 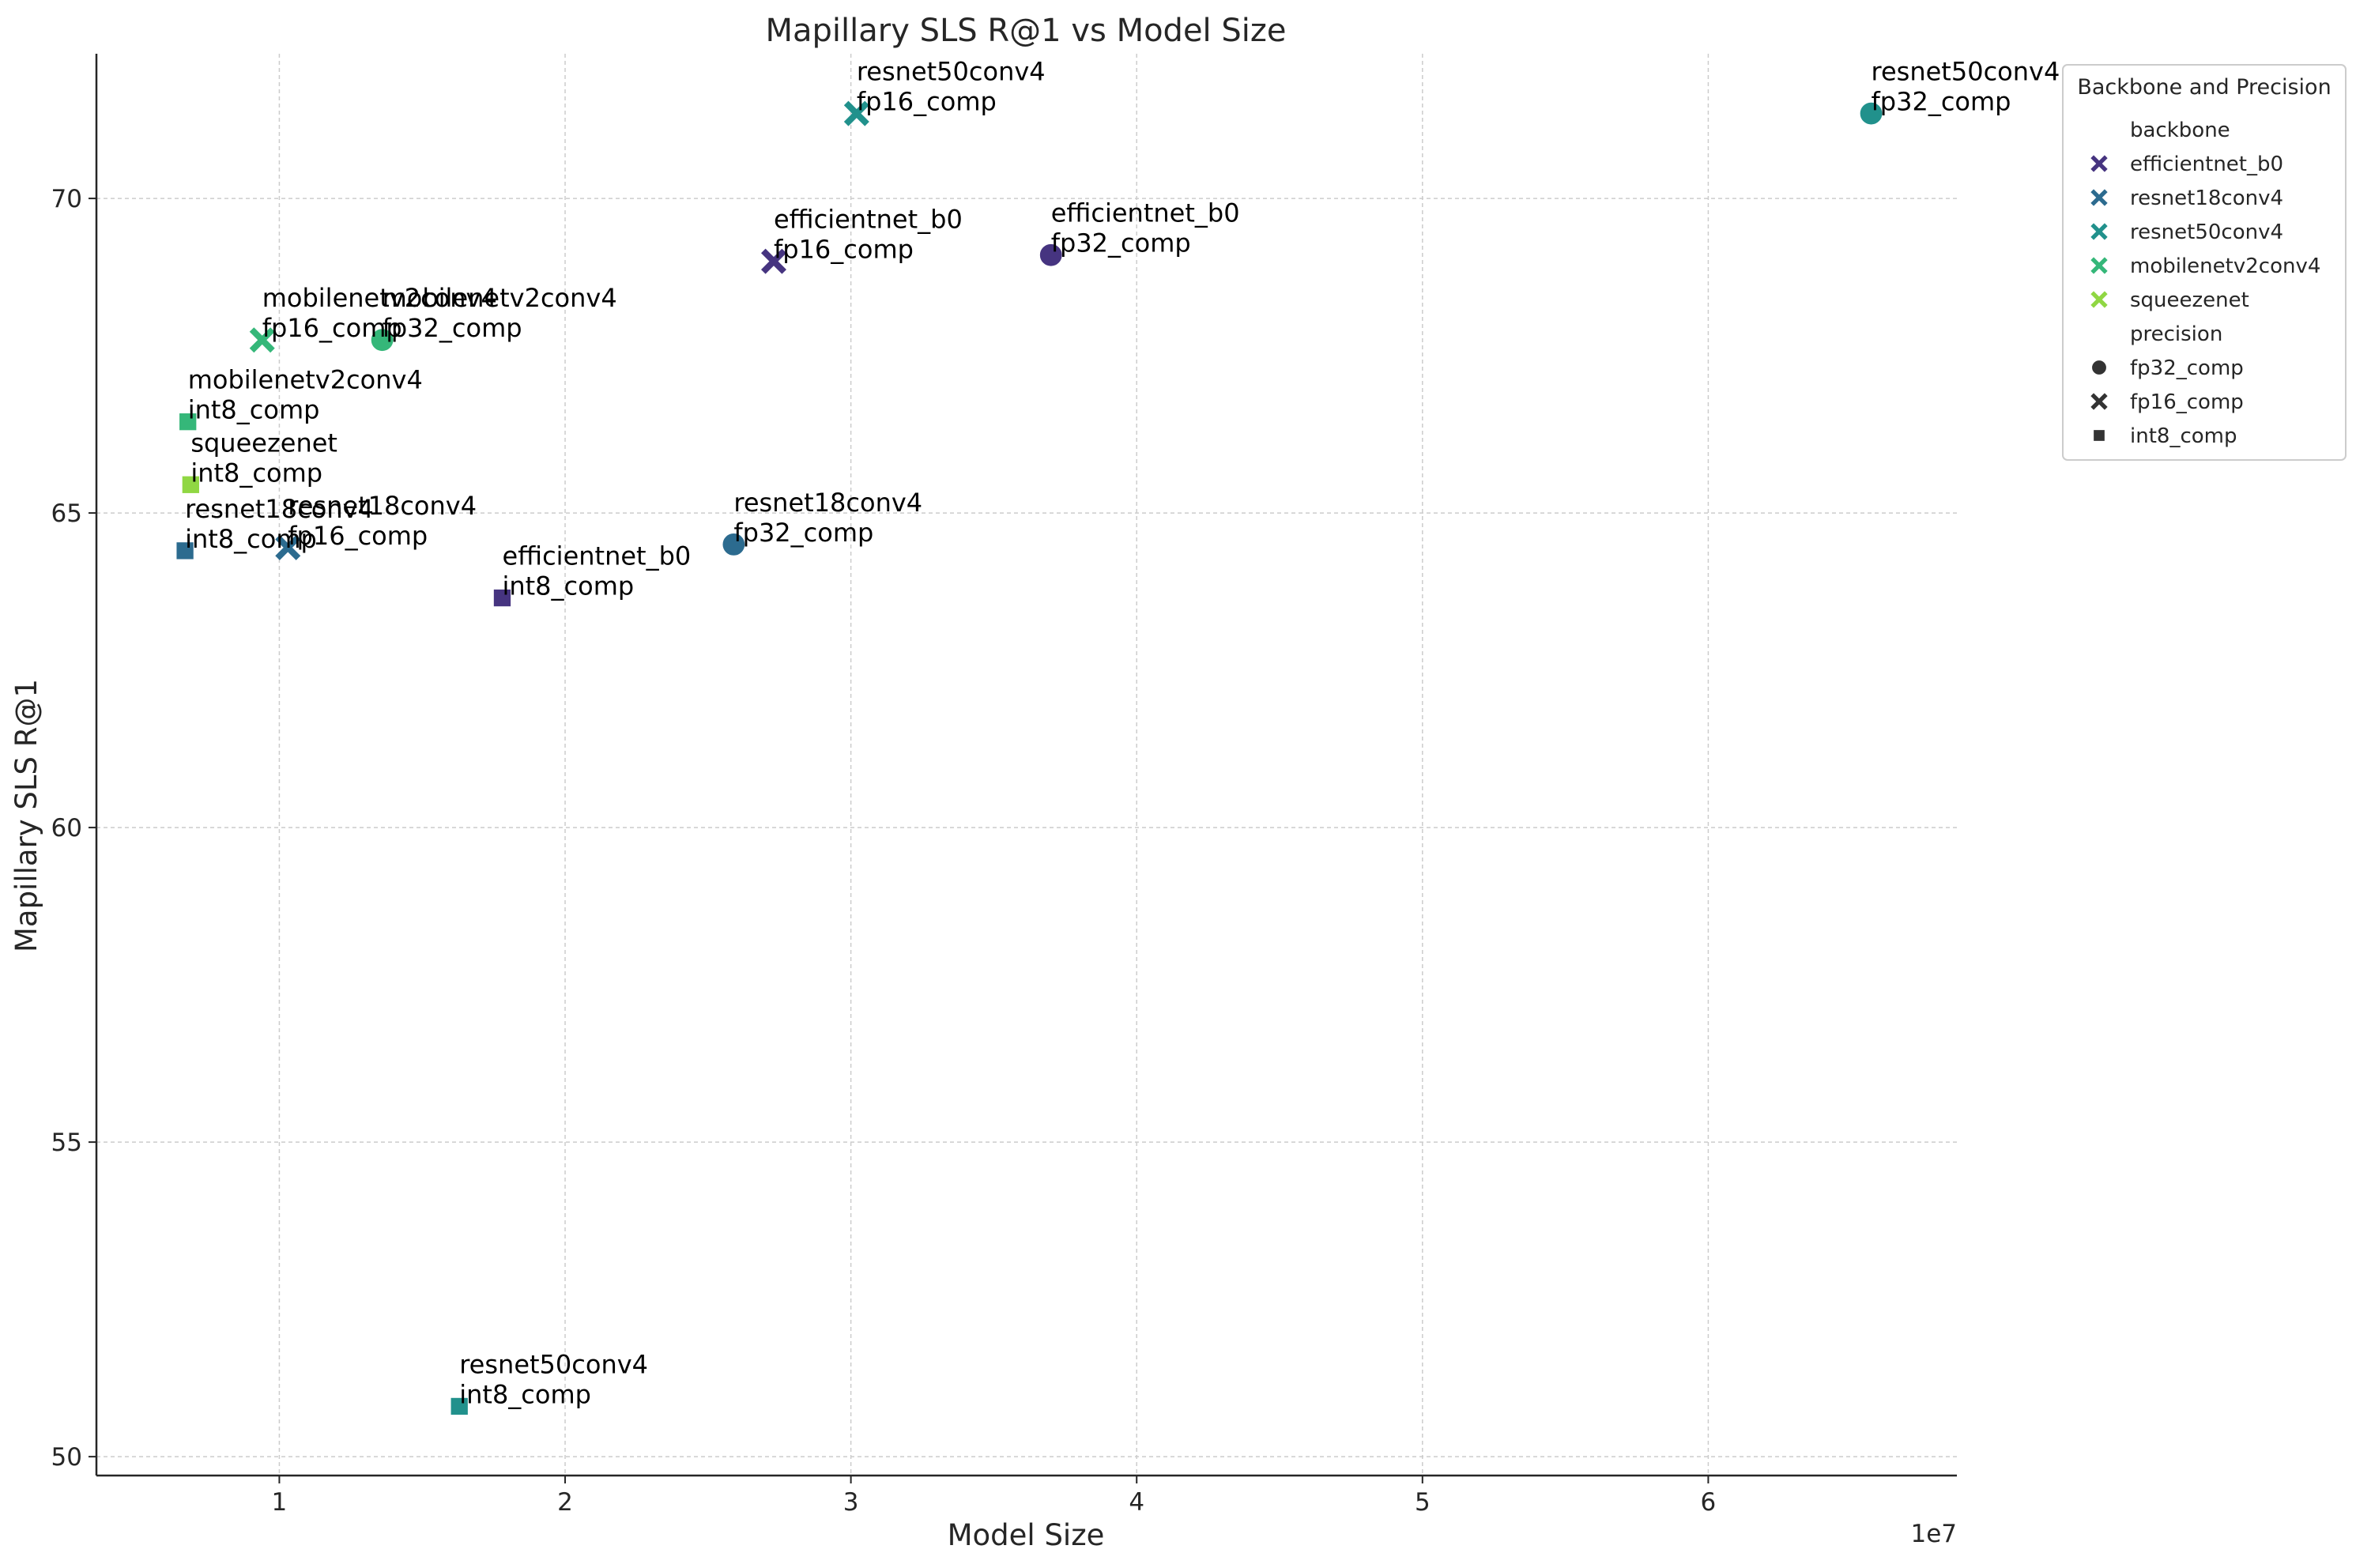 I want to click on x-tick-label: 5, so click(x=1423, y=1502).